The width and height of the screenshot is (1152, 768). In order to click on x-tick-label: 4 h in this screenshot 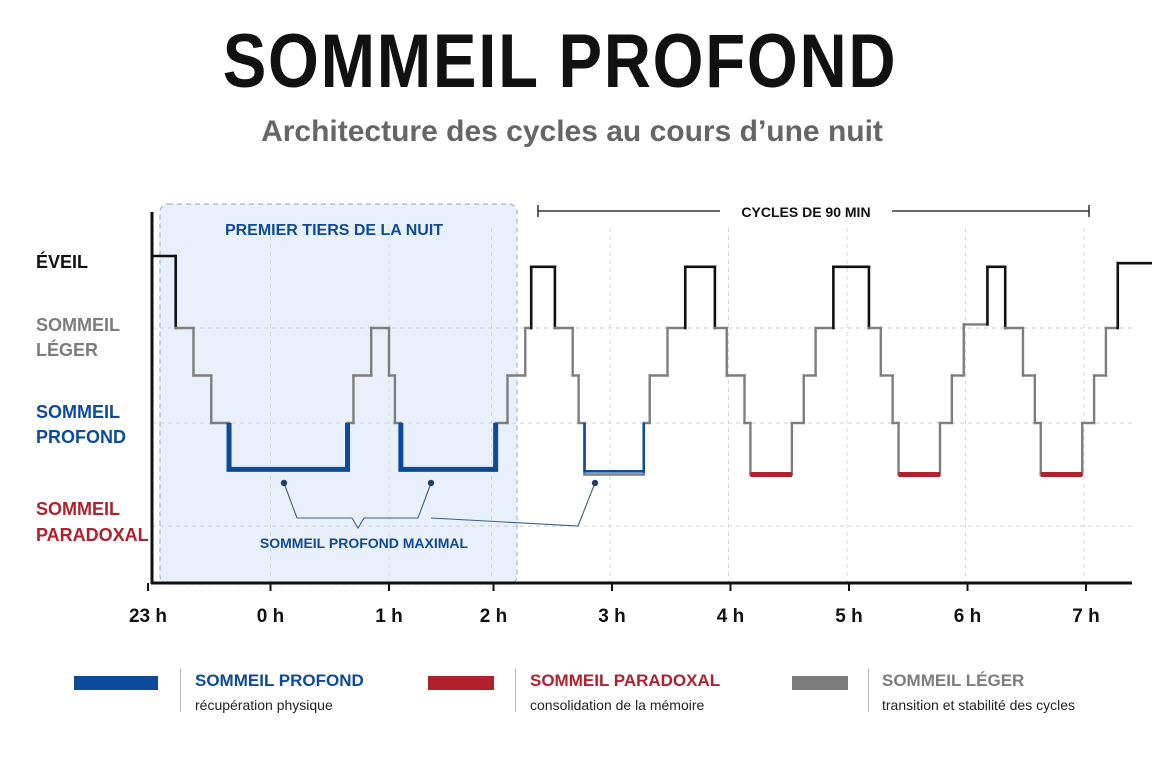, I will do `click(730, 616)`.